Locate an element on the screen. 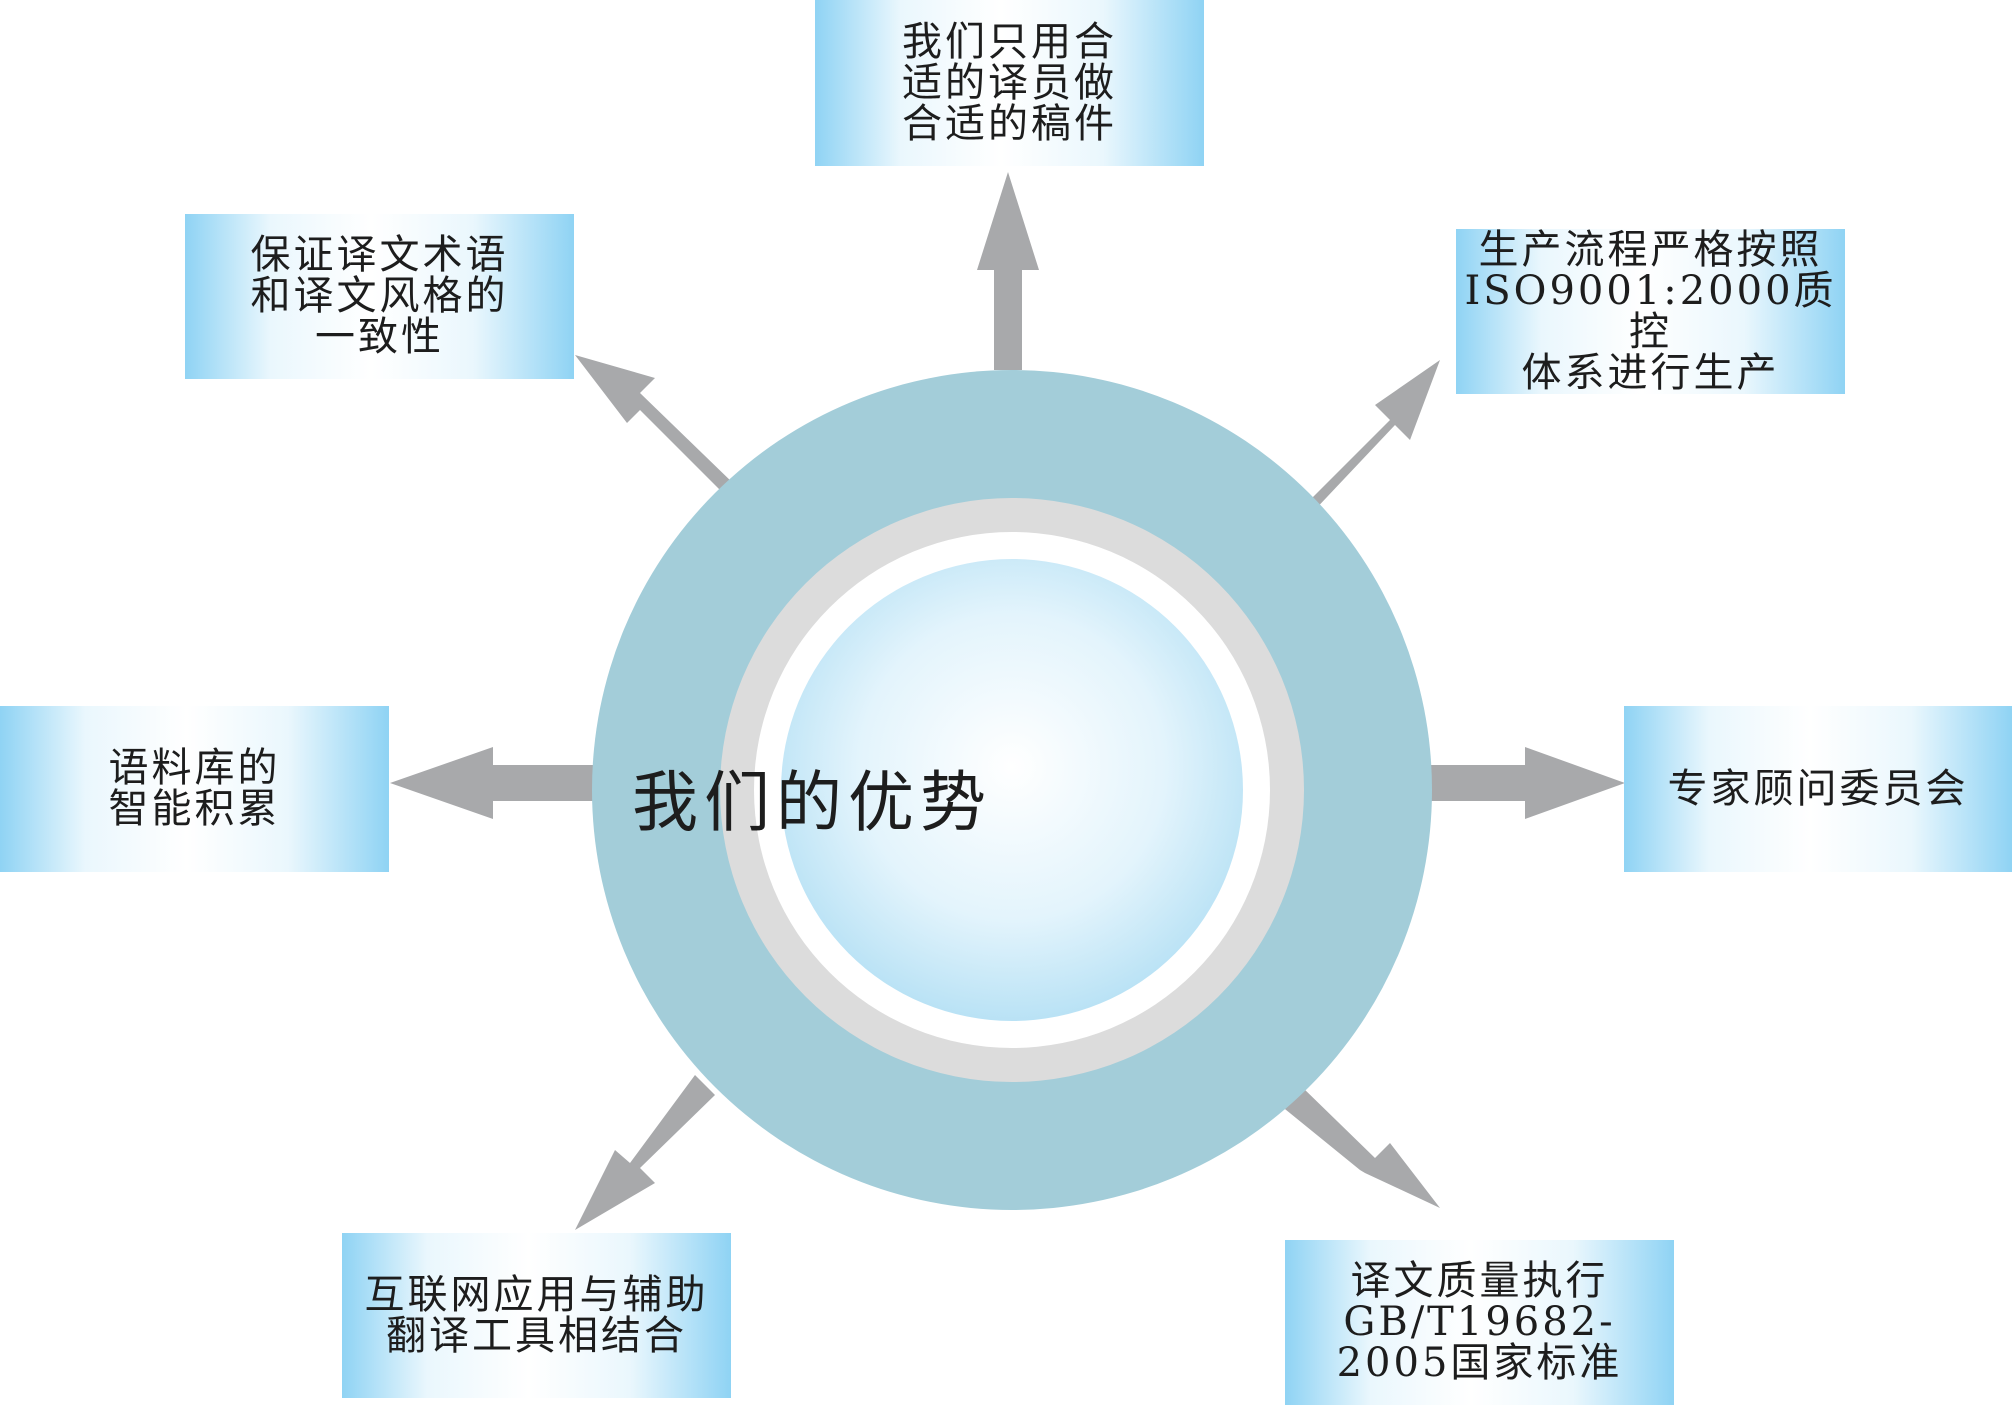 Image resolution: width=2012 pixels, height=1405 pixels. advantage-text-top: 我们只用合 适的译员做 合适的稿件 is located at coordinates (1009, 82).